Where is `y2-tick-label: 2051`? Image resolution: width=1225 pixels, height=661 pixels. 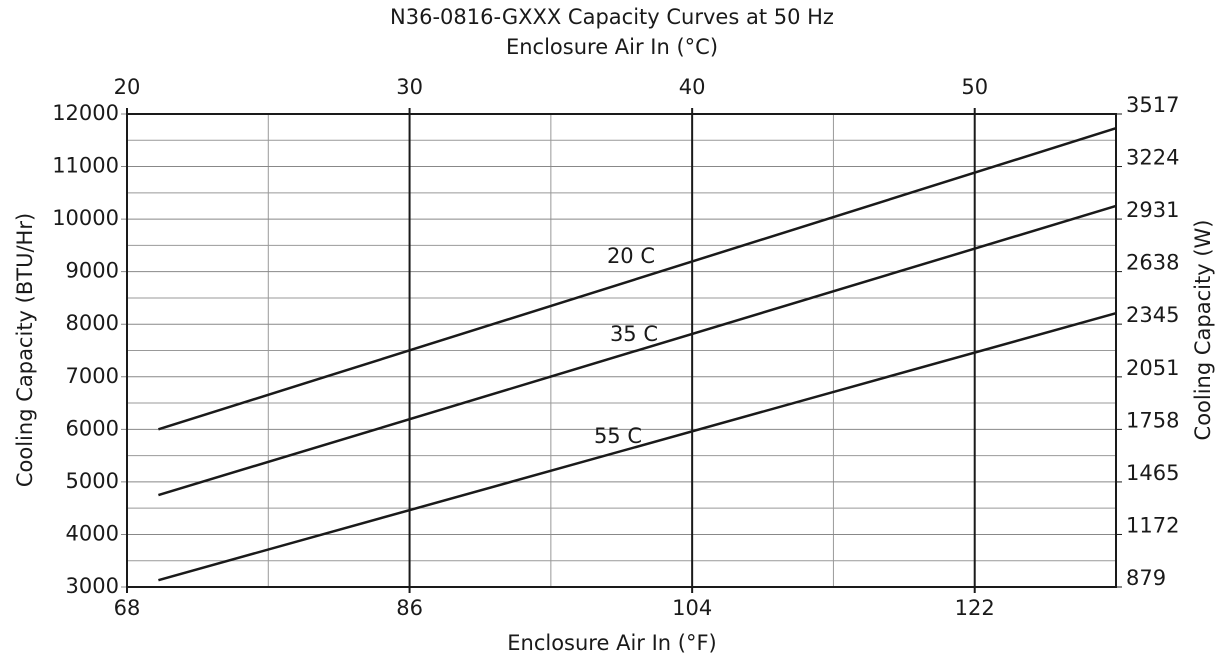 y2-tick-label: 2051 is located at coordinates (1152, 368).